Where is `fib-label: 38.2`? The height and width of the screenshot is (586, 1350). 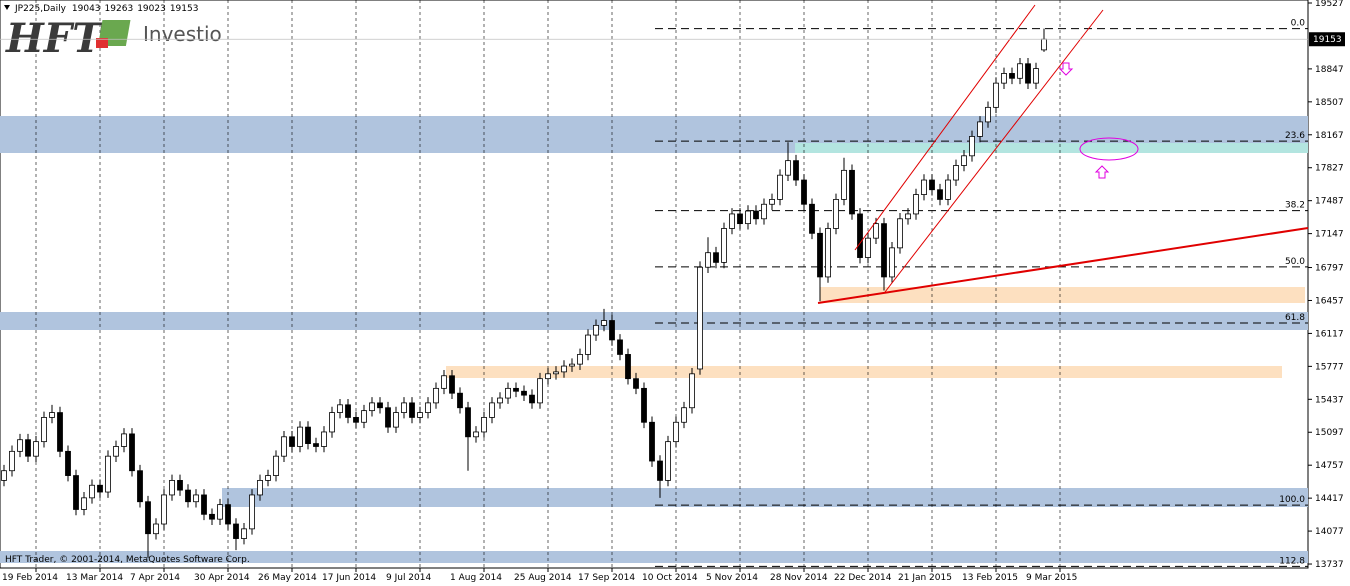 fib-label: 38.2 is located at coordinates (1295, 206).